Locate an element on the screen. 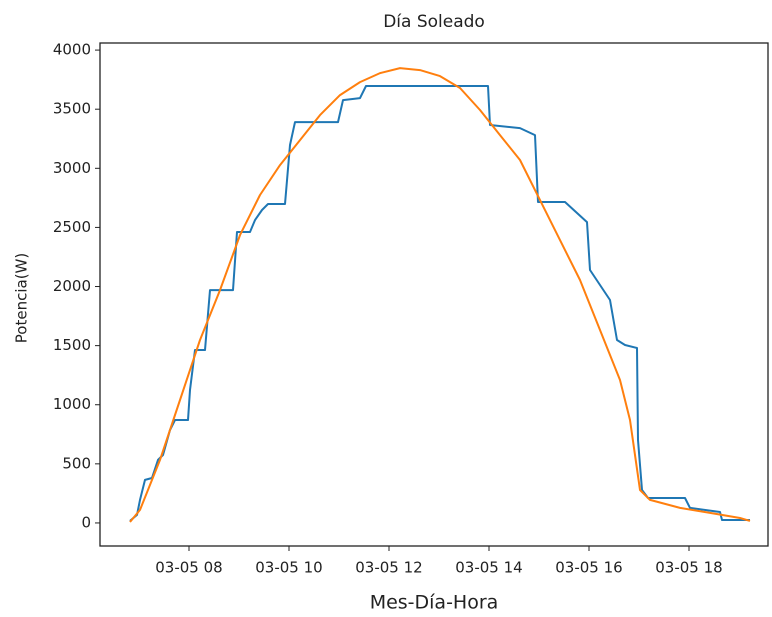 Image resolution: width=772 pixels, height=617 pixels. y-tick-label: 4000 is located at coordinates (72, 50).